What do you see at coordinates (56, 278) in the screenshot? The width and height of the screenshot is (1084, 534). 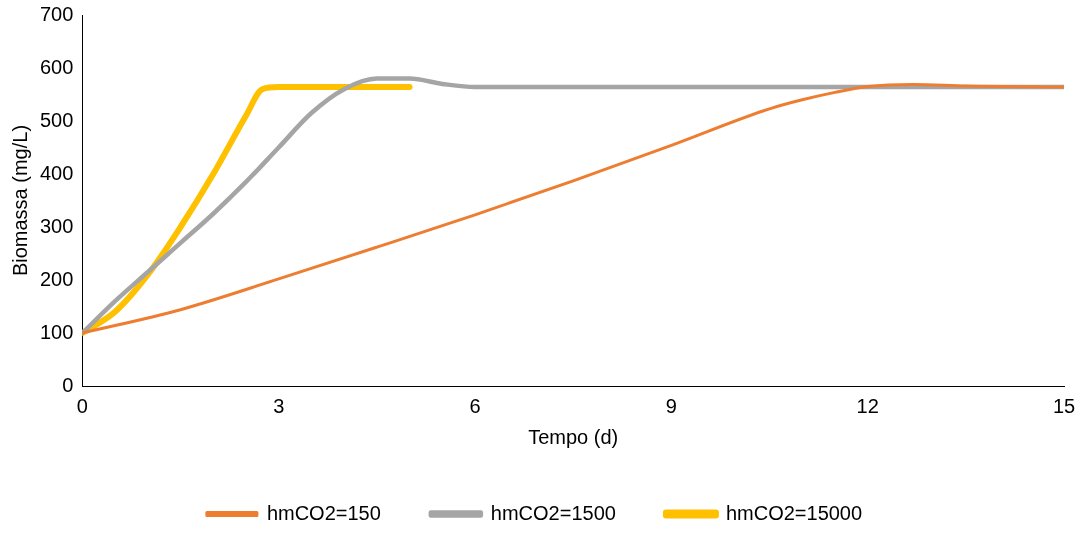 I see `y-tick-label: 200` at bounding box center [56, 278].